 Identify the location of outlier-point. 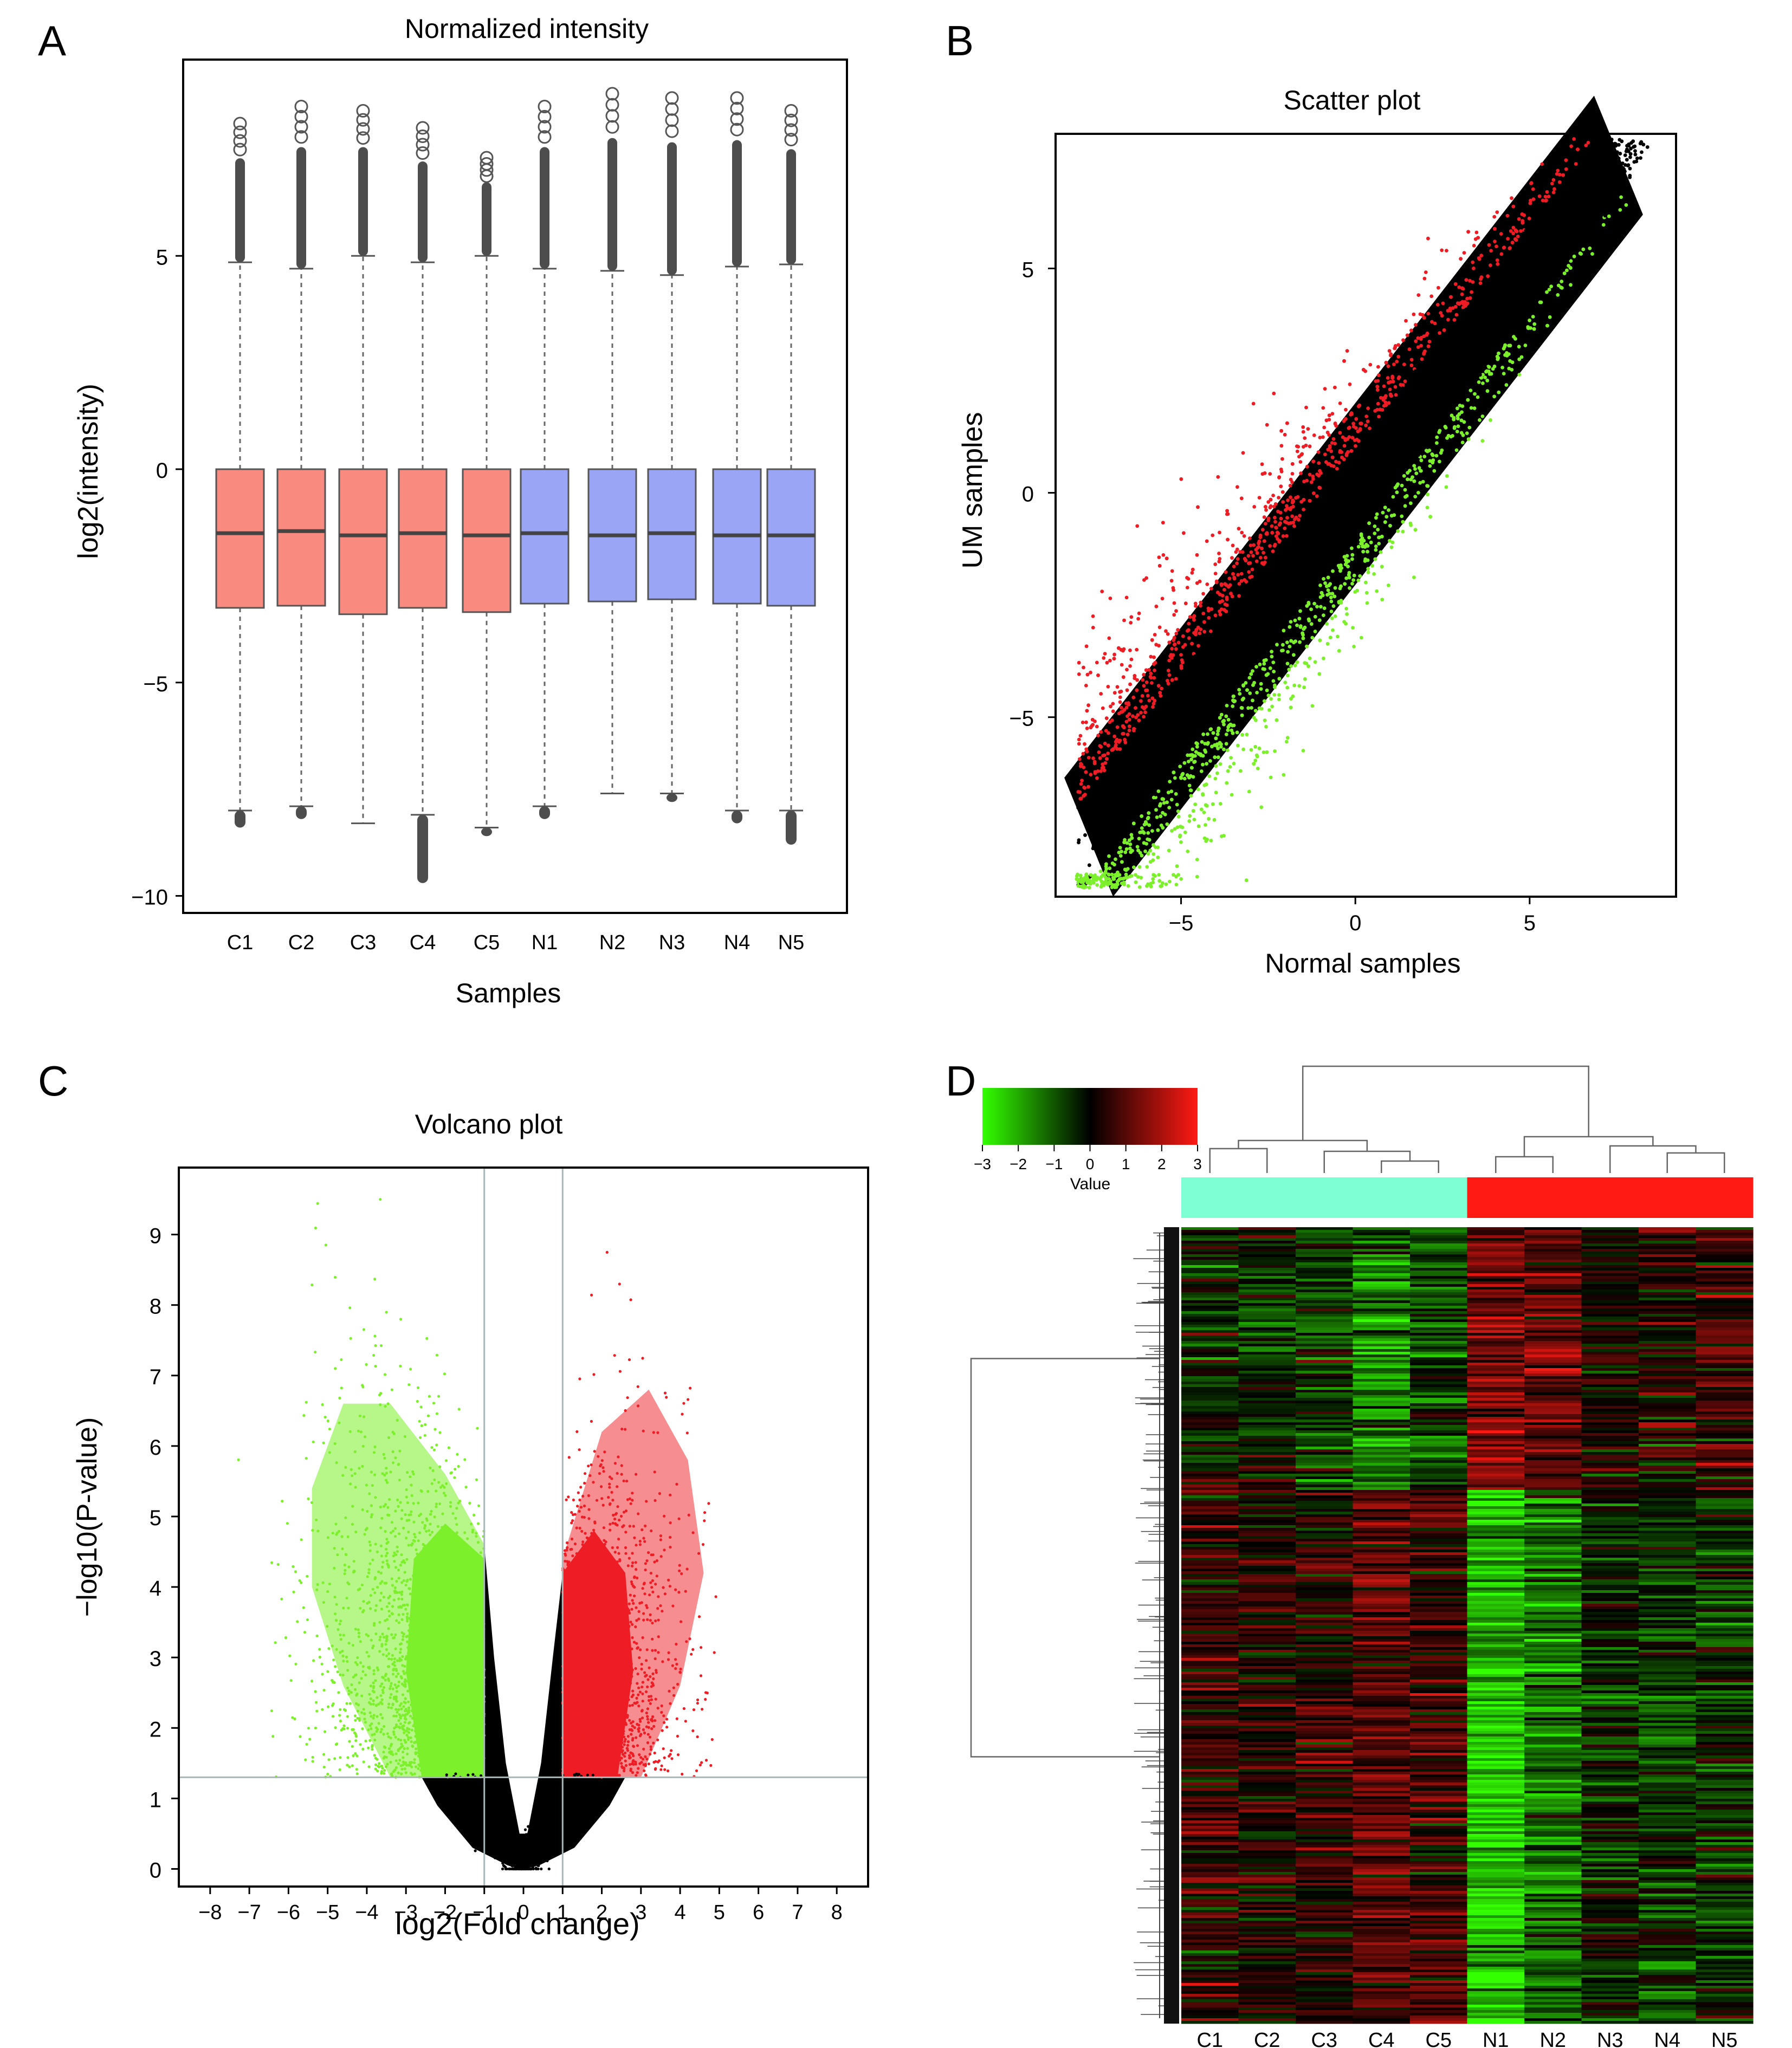
(363, 111).